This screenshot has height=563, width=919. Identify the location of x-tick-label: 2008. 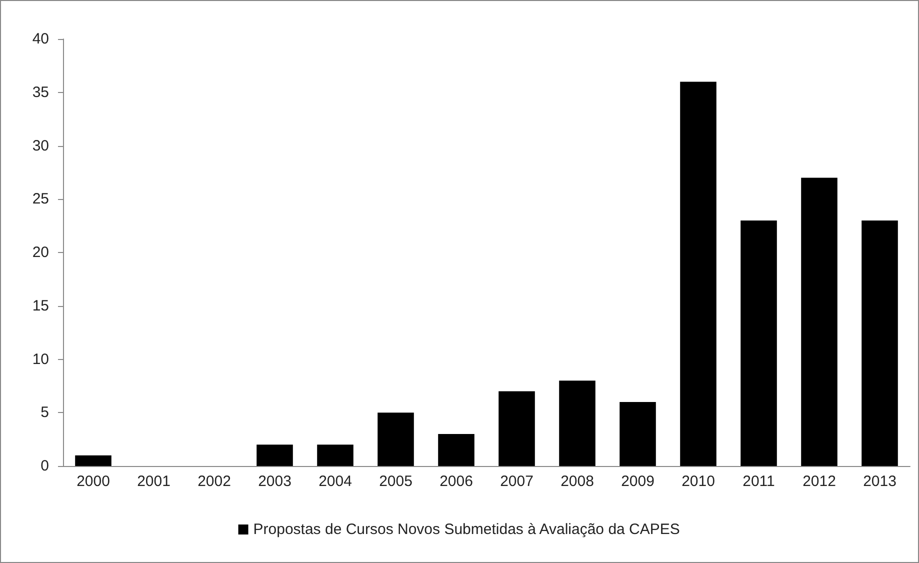
(577, 481).